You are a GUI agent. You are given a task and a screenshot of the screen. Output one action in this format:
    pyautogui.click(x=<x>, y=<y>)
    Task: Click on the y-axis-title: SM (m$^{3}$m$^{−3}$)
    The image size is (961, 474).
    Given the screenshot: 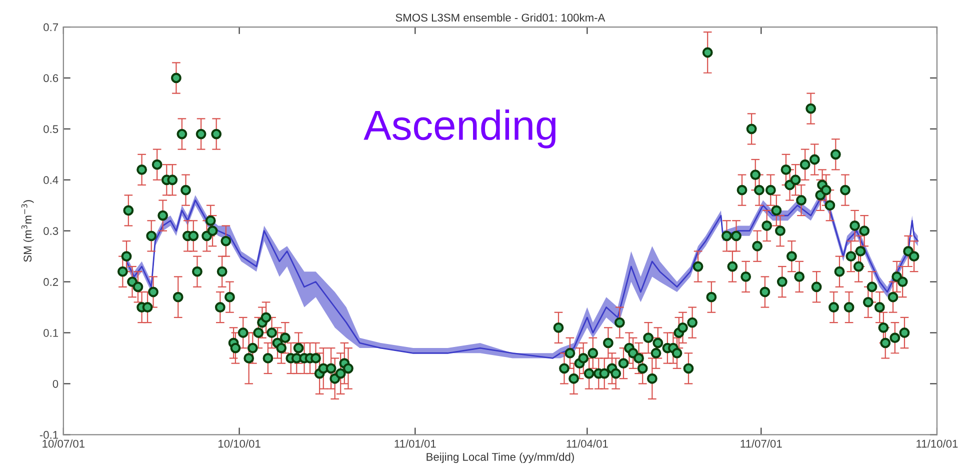 What is the action you would take?
    pyautogui.click(x=27, y=231)
    